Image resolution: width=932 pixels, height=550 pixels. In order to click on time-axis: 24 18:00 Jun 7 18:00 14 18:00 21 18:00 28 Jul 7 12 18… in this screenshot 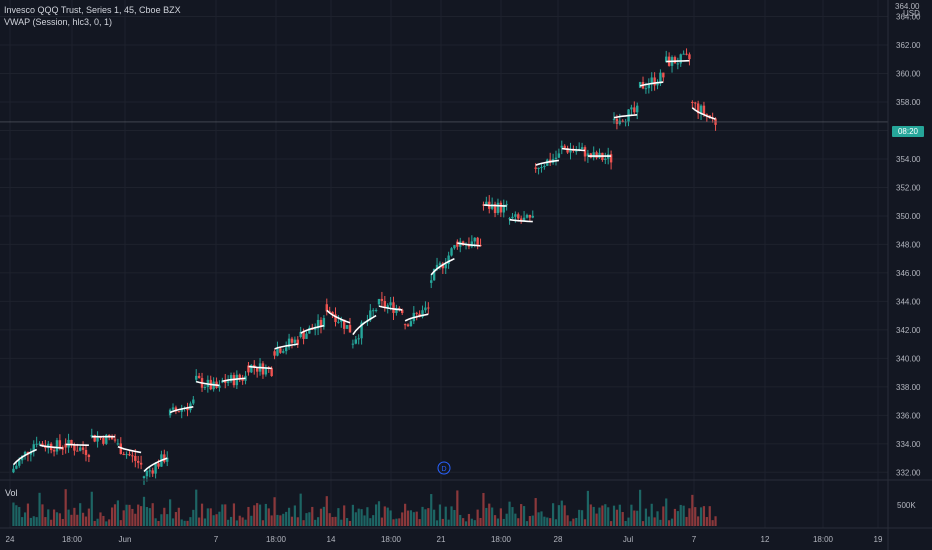, I will do `click(444, 539)`.